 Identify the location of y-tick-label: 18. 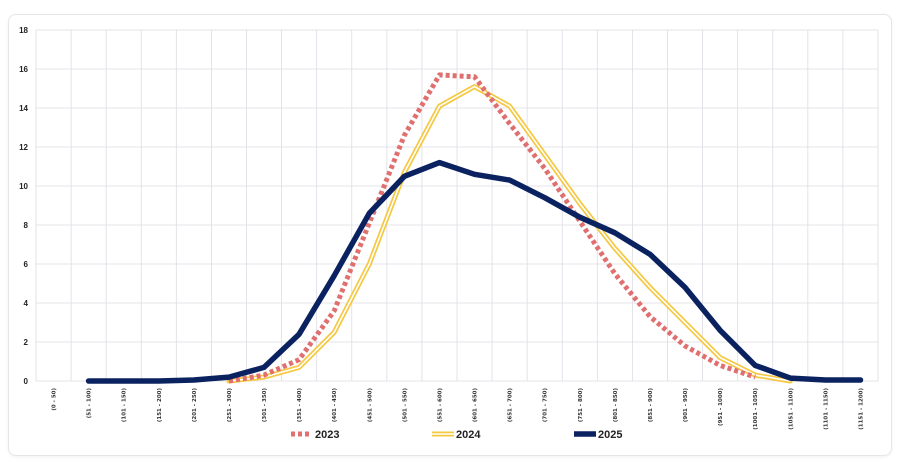
(23, 30).